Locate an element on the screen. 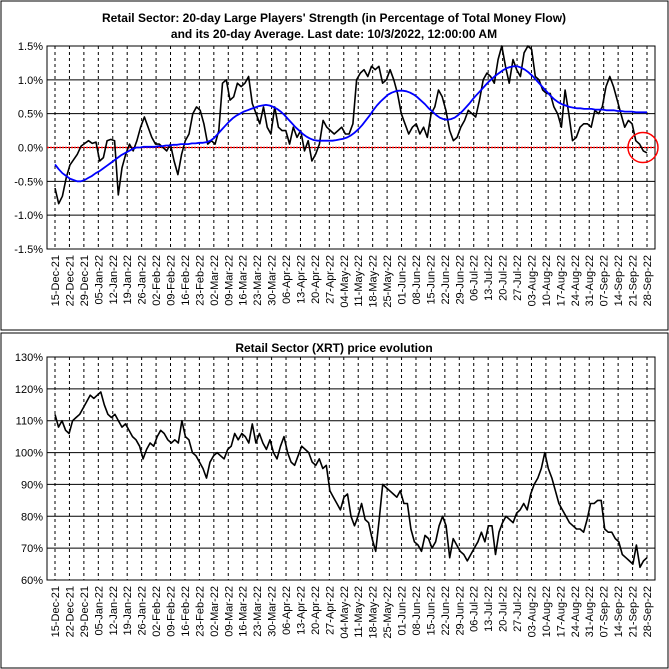 This screenshot has width=669, height=669. bottom-x-tick-label: 29-Jun-22 is located at coordinates (460, 611).